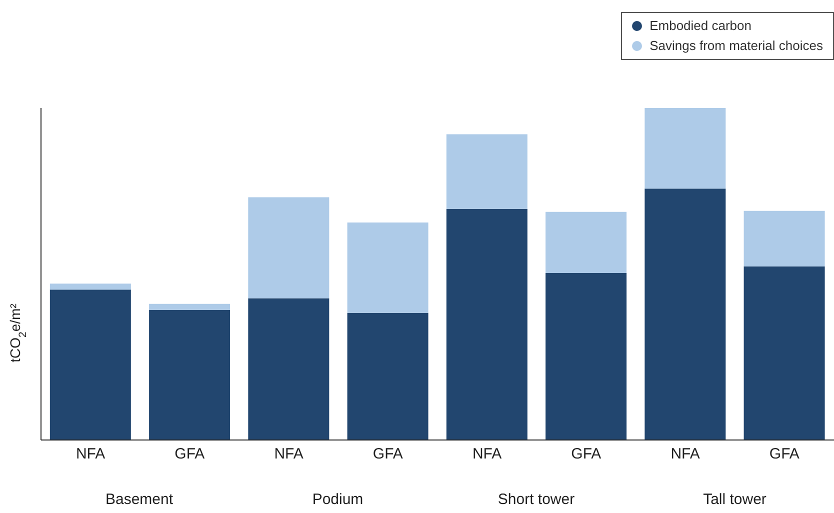  Describe the element at coordinates (735, 499) in the screenshot. I see `text: Tall tower` at that location.